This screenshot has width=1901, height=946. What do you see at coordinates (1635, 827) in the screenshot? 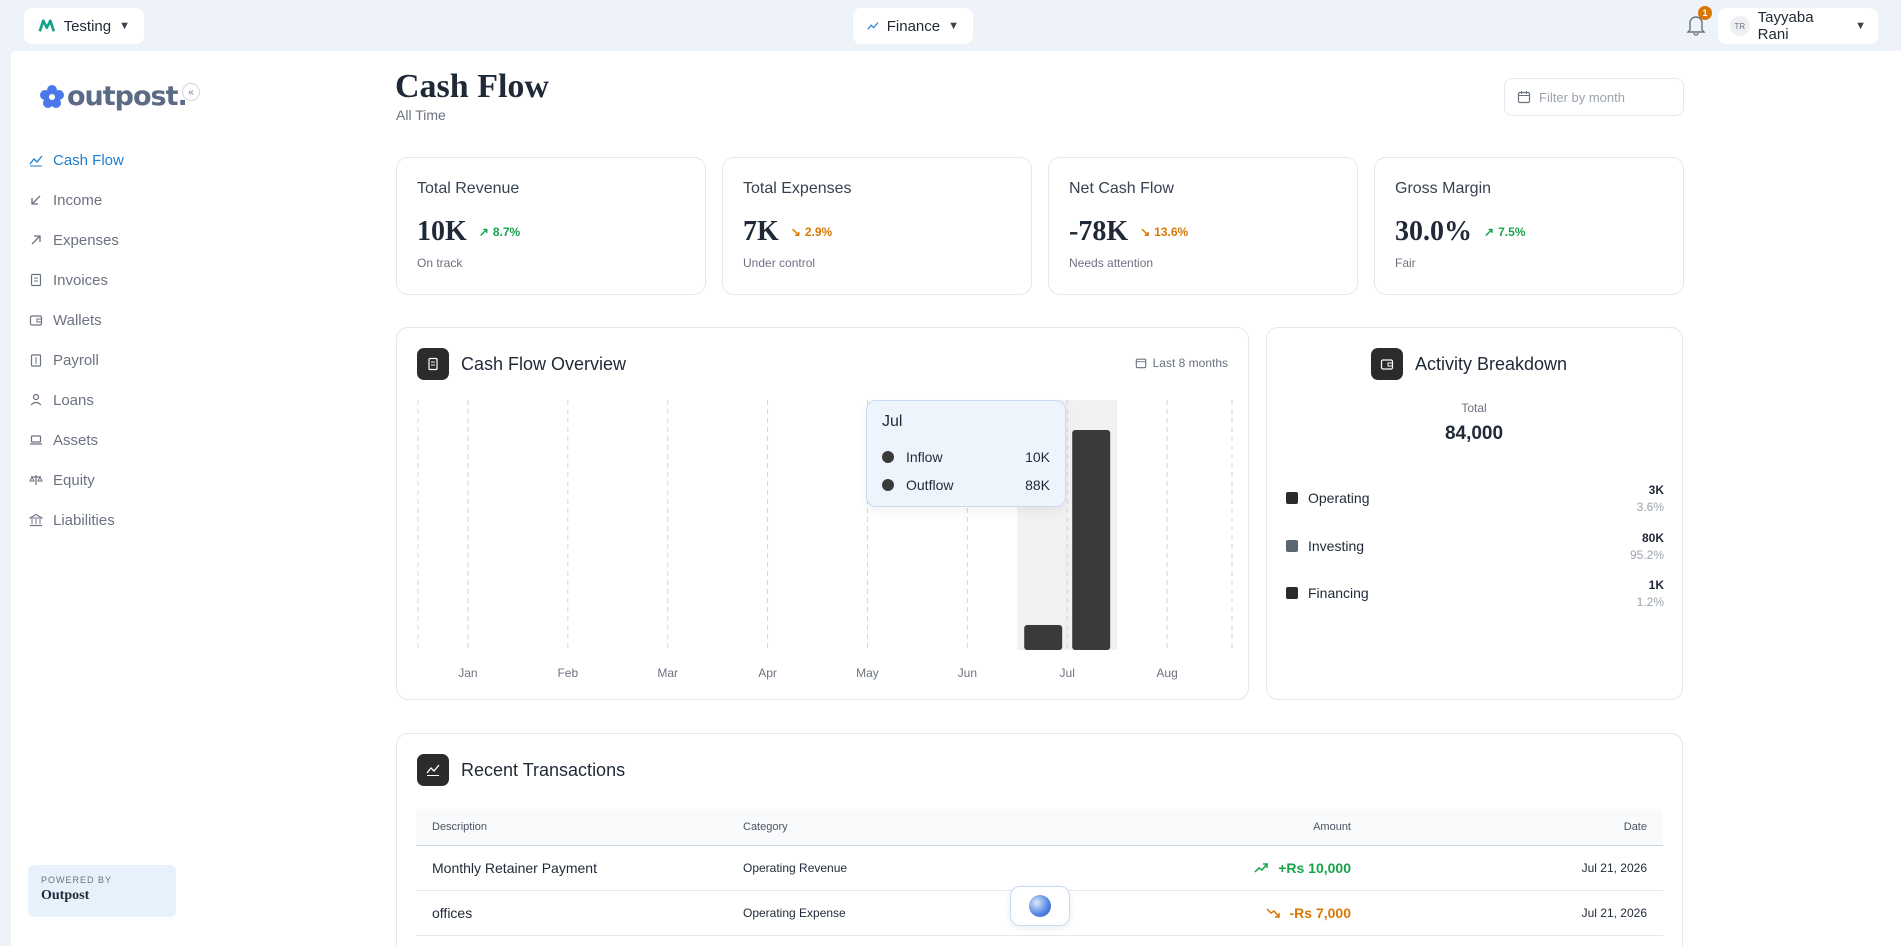
I see `column-header-date: Date` at bounding box center [1635, 827].